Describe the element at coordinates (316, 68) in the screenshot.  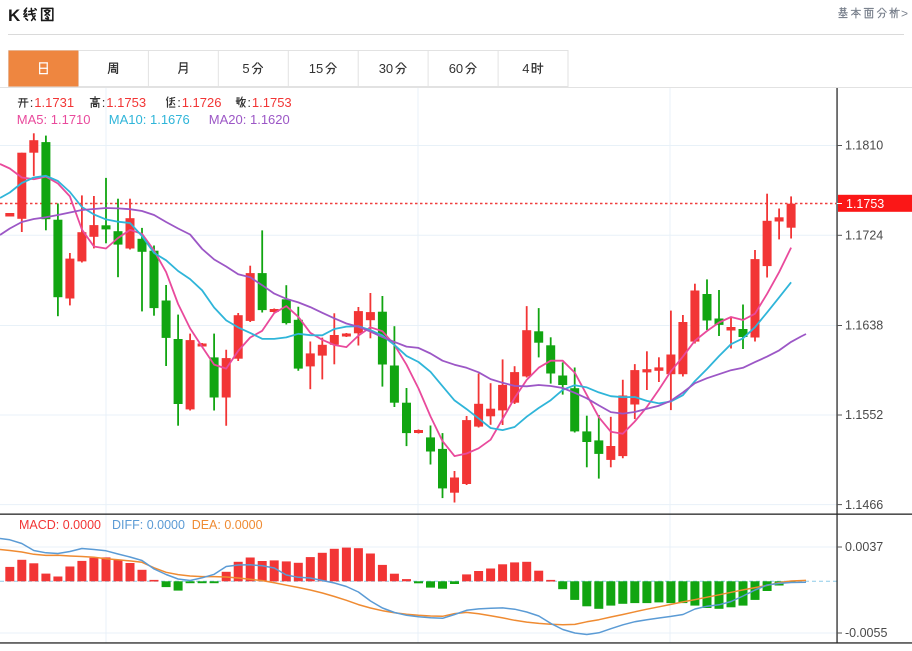
I see `svg-text: 15` at that location.